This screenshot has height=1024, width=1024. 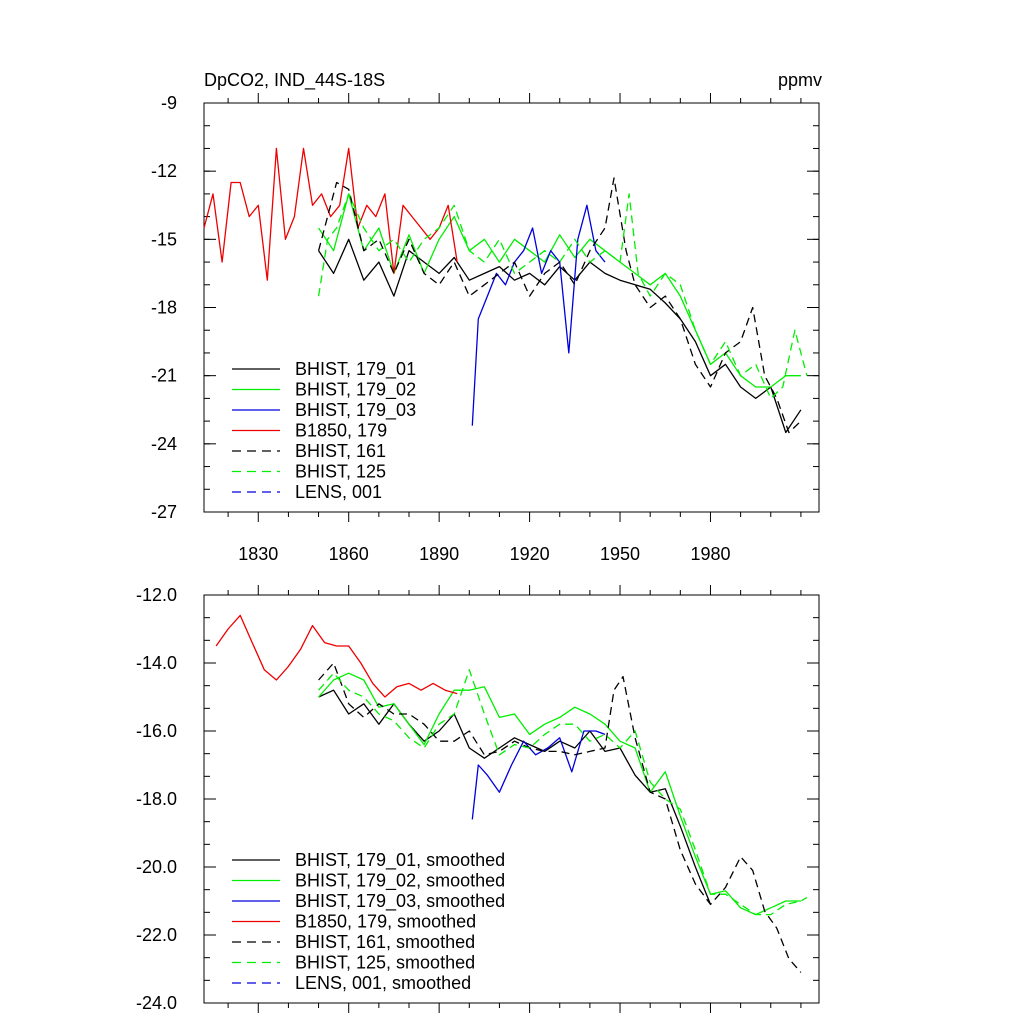 What do you see at coordinates (164, 512) in the screenshot?
I see `y-tick-label: -27` at bounding box center [164, 512].